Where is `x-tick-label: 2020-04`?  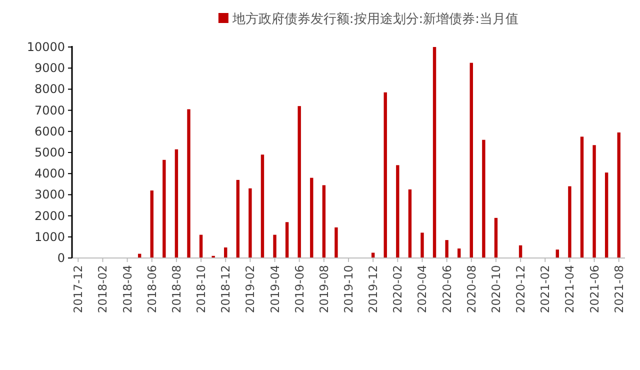 x-tick-label: 2020-04 is located at coordinates (422, 289).